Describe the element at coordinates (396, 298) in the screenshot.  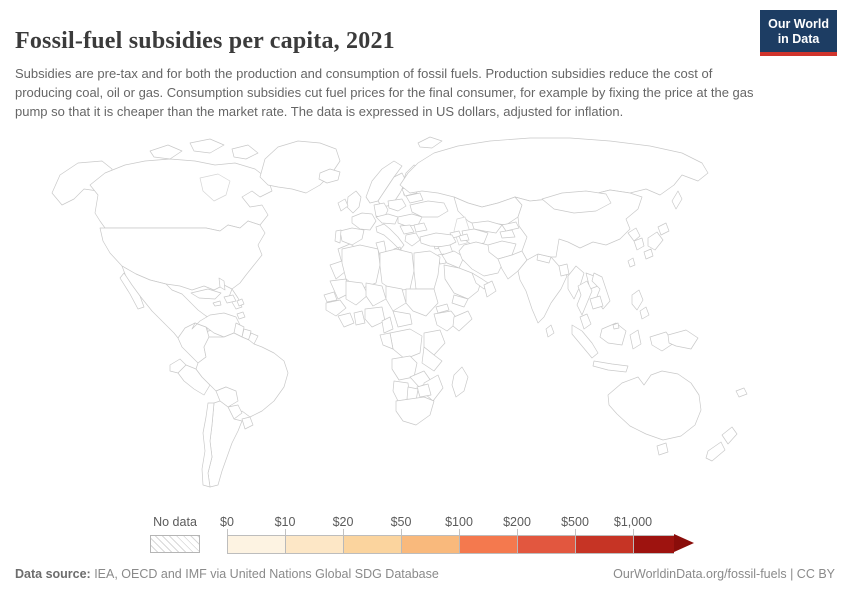
I see `country-chad` at that location.